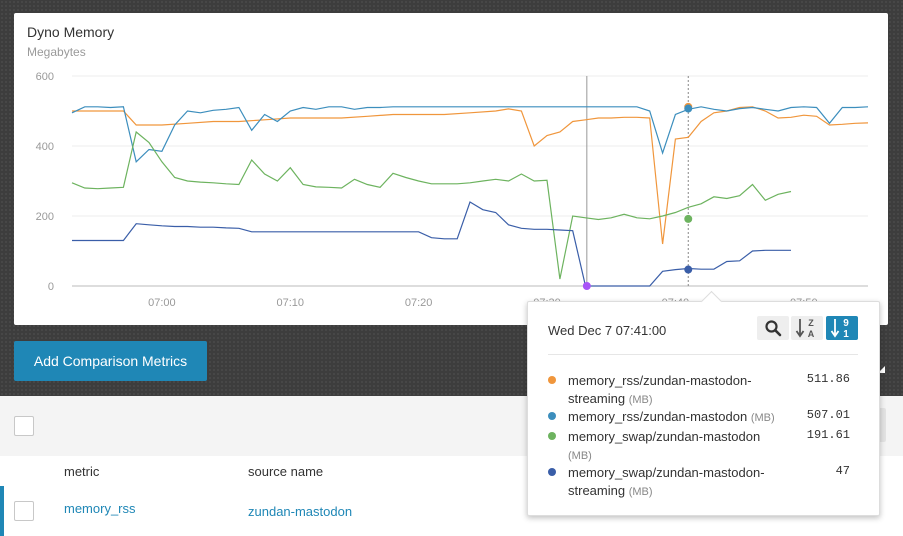 This screenshot has height=536, width=903. Describe the element at coordinates (811, 323) in the screenshot. I see `sort-alpha-top: Z` at that location.